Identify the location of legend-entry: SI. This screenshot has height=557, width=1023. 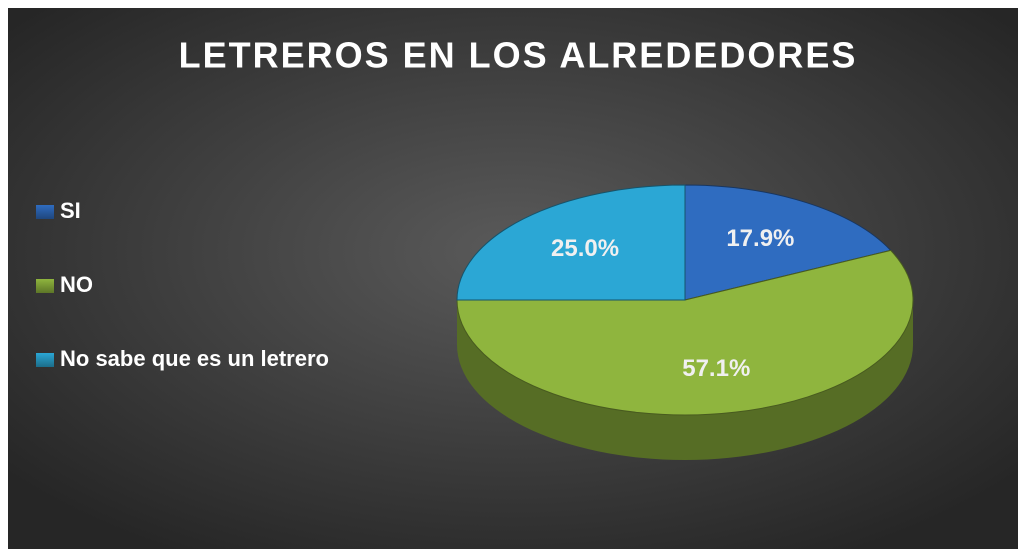
(186, 211).